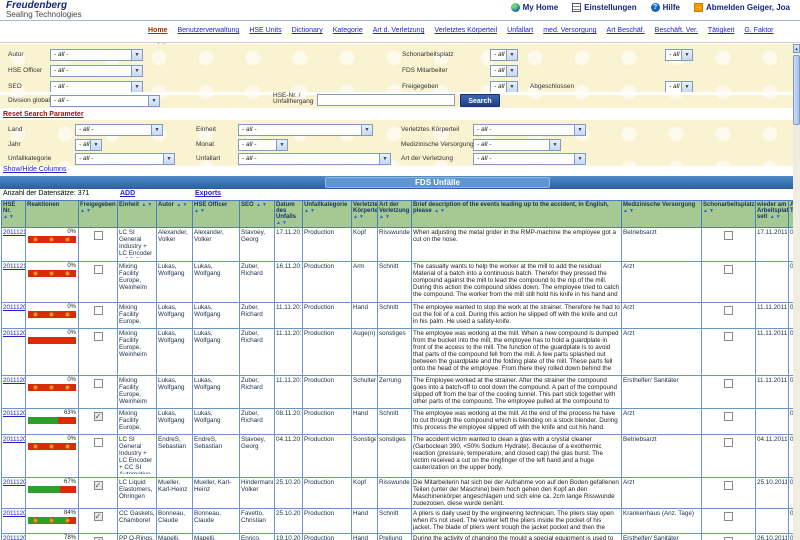 The image size is (800, 540). Describe the element at coordinates (119, 130) in the screenshot. I see `land-select: - all - ▼` at that location.